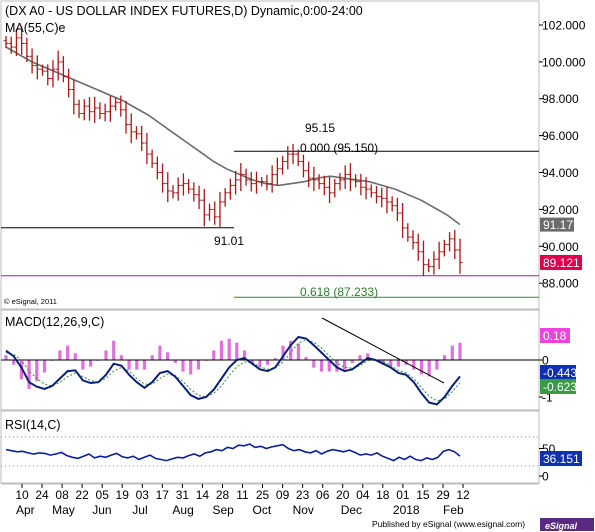  What do you see at coordinates (33, 425) in the screenshot?
I see `rsi-label: RSI(14,C)` at bounding box center [33, 425].